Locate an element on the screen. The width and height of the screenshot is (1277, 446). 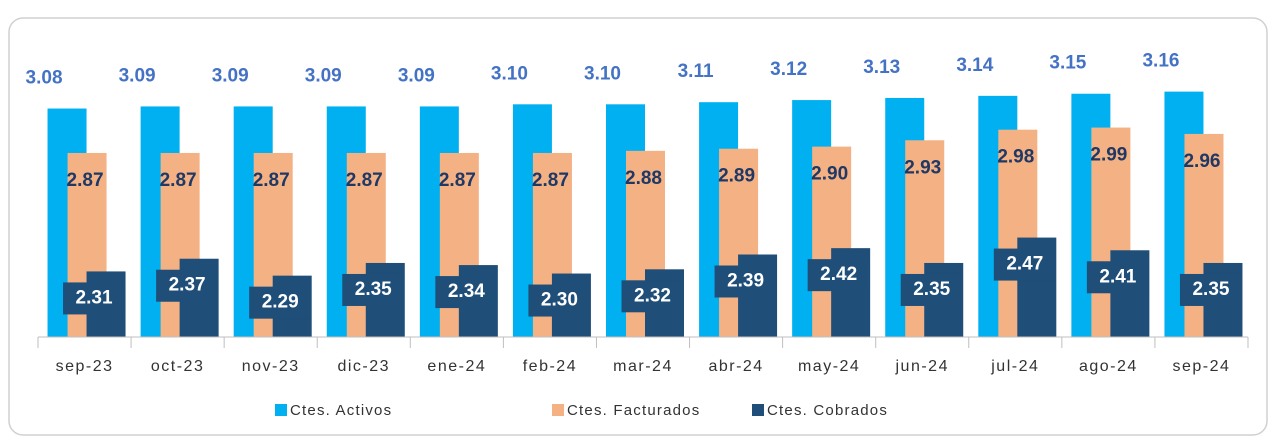
data-label: 2.37 is located at coordinates (187, 285).